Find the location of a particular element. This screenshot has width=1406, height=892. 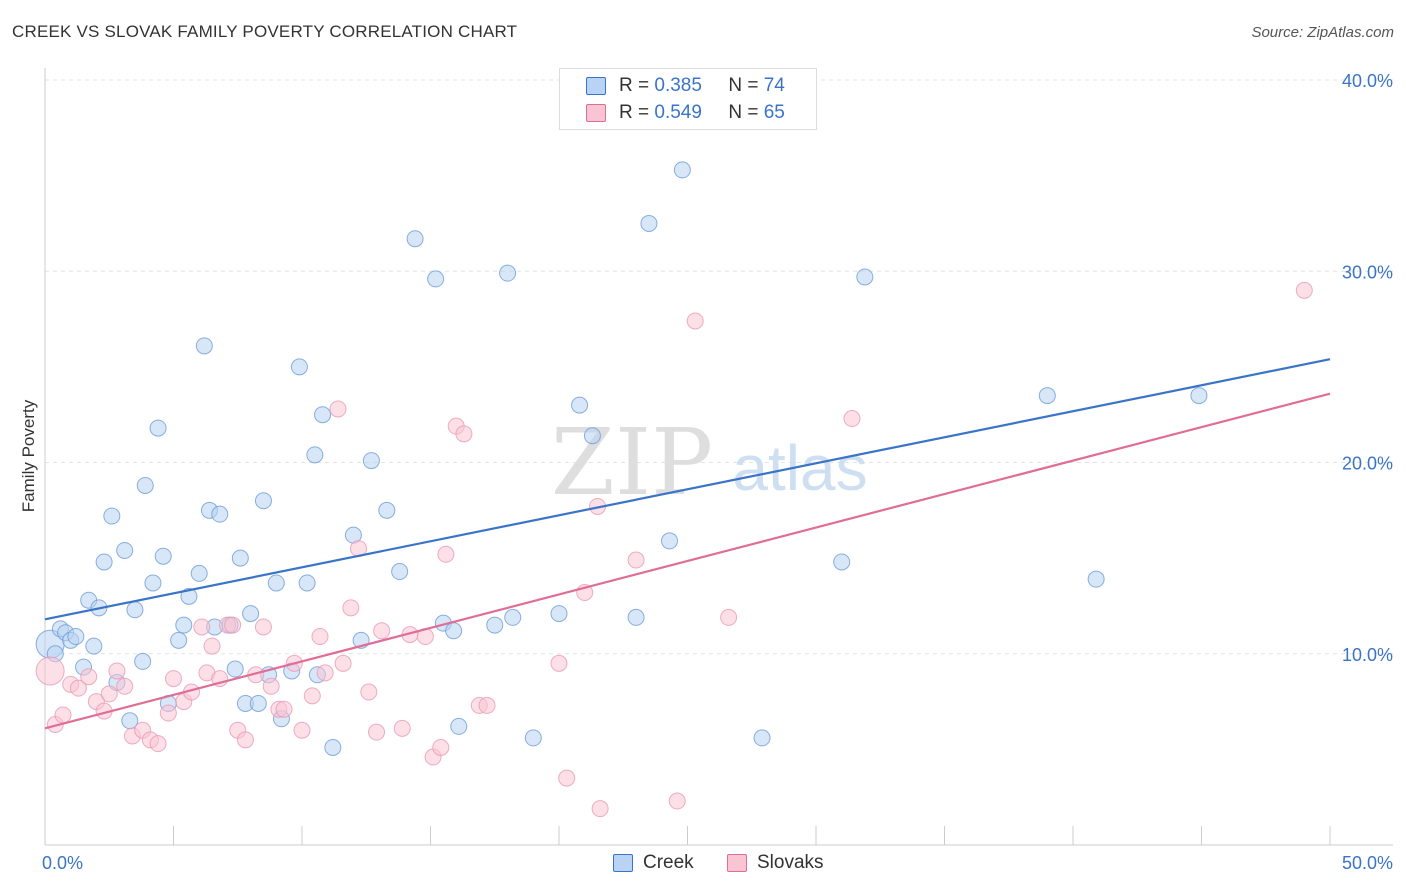

watermark-zip: ZIP is located at coordinates (632, 462).